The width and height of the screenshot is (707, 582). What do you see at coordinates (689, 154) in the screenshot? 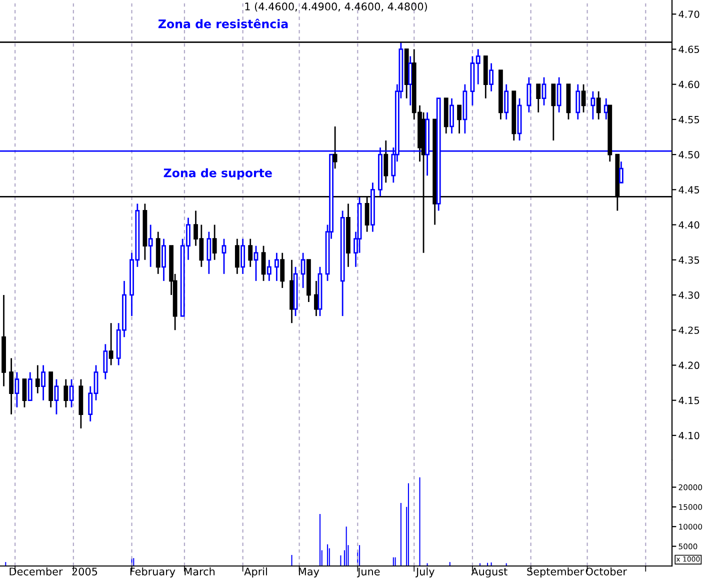
I see `y-tick-label: 4.50` at bounding box center [689, 154].